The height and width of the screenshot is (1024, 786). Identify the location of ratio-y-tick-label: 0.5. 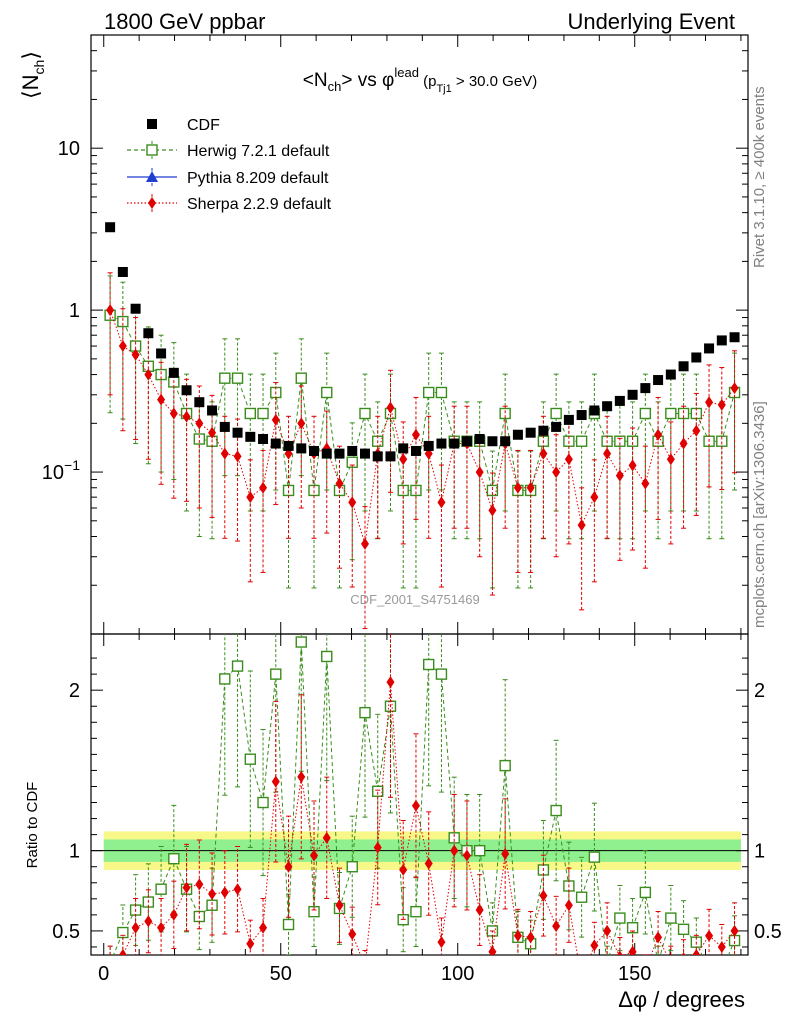
(66, 932).